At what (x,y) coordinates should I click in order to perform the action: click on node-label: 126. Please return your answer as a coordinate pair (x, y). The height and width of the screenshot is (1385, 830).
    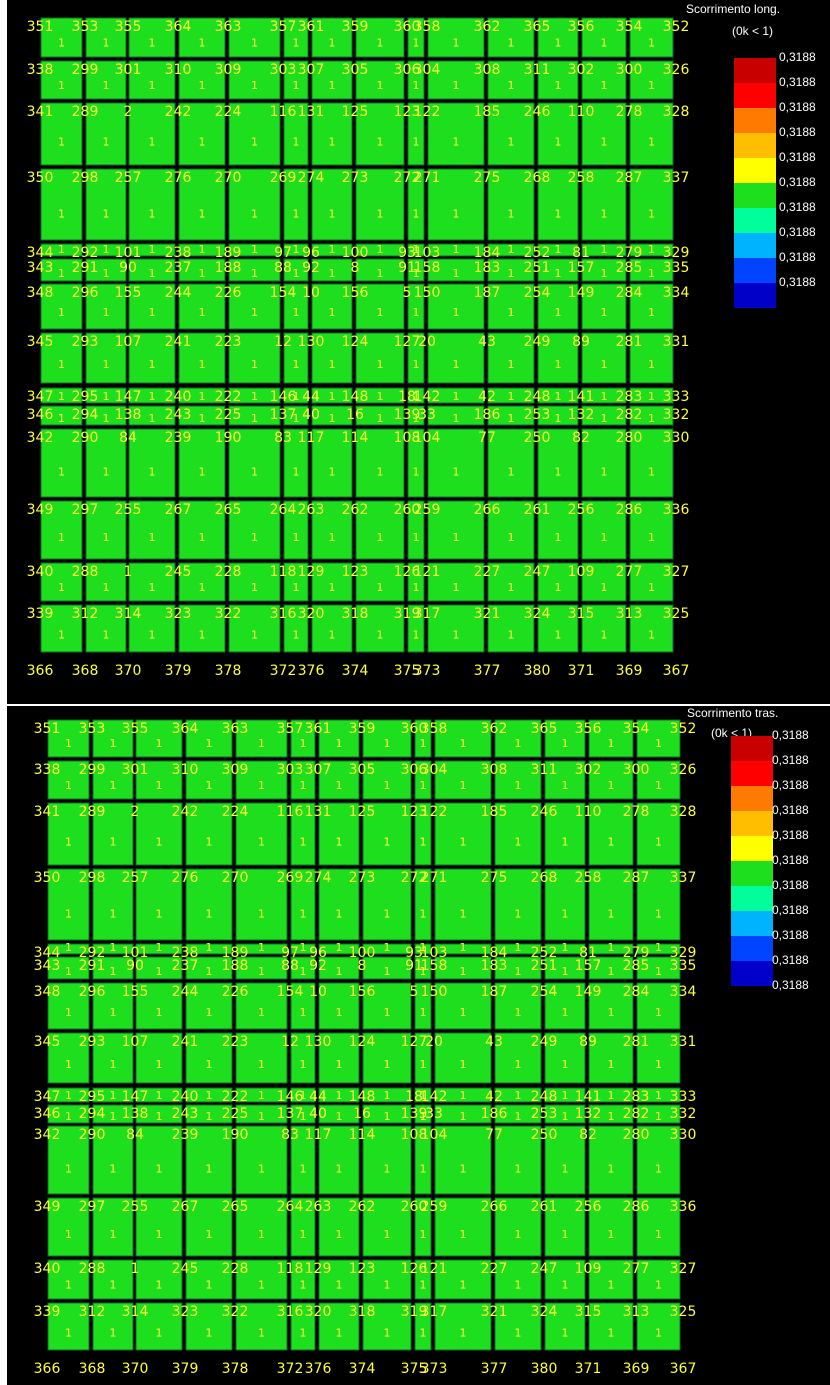
    Looking at the image, I should click on (407, 572).